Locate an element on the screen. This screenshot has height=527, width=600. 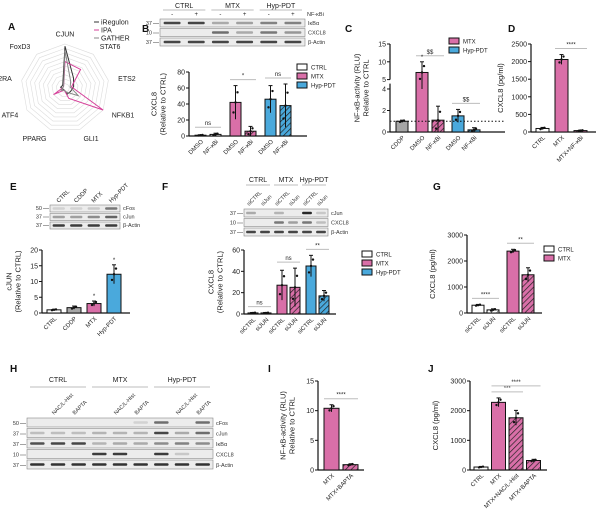
y-axis-label: (Relative to CTRL) is located at coordinates (220, 281).